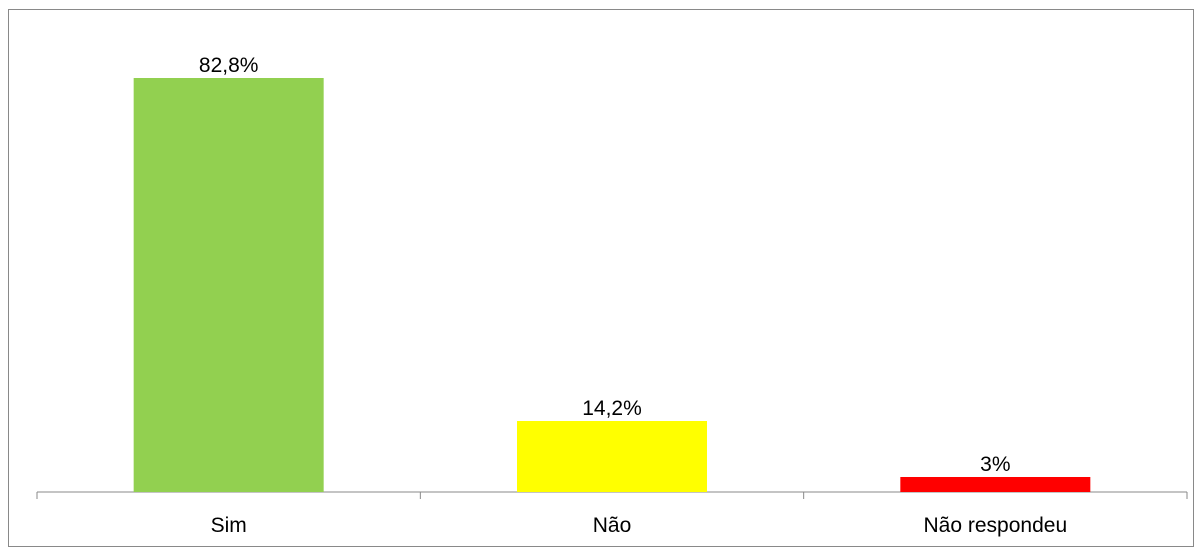  I want to click on x-tick-label-1: Sim, so click(229, 525).